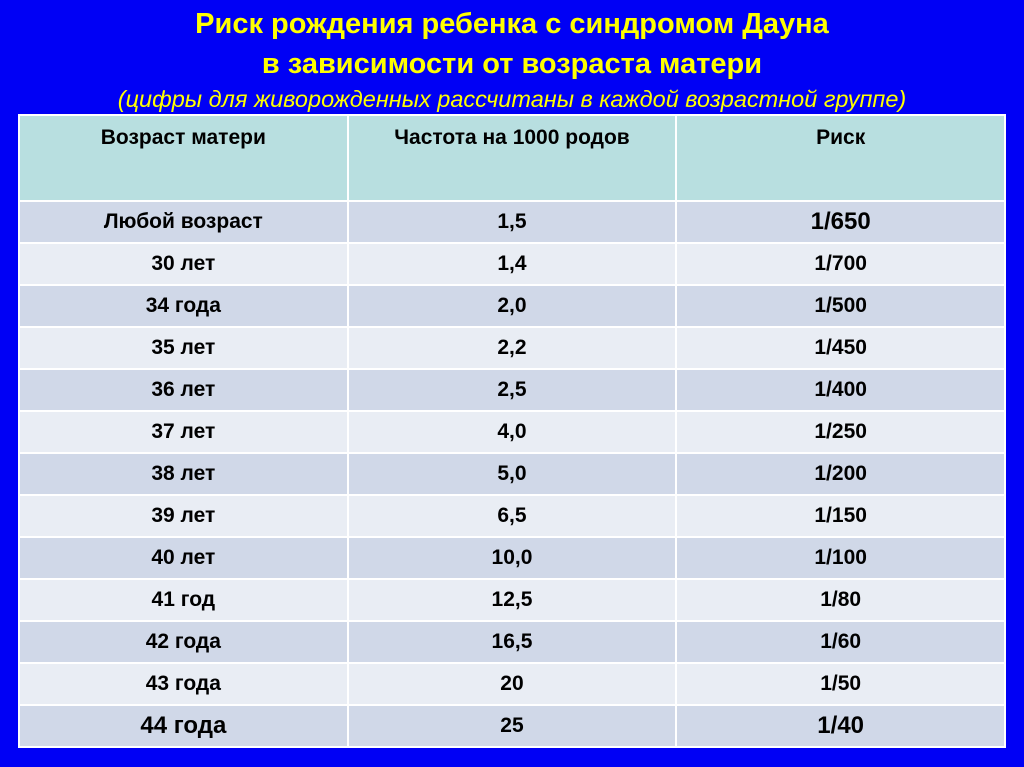 Image resolution: width=1024 pixels, height=767 pixels. I want to click on table-row: 40 лет 10,0 1/100, so click(512, 558).